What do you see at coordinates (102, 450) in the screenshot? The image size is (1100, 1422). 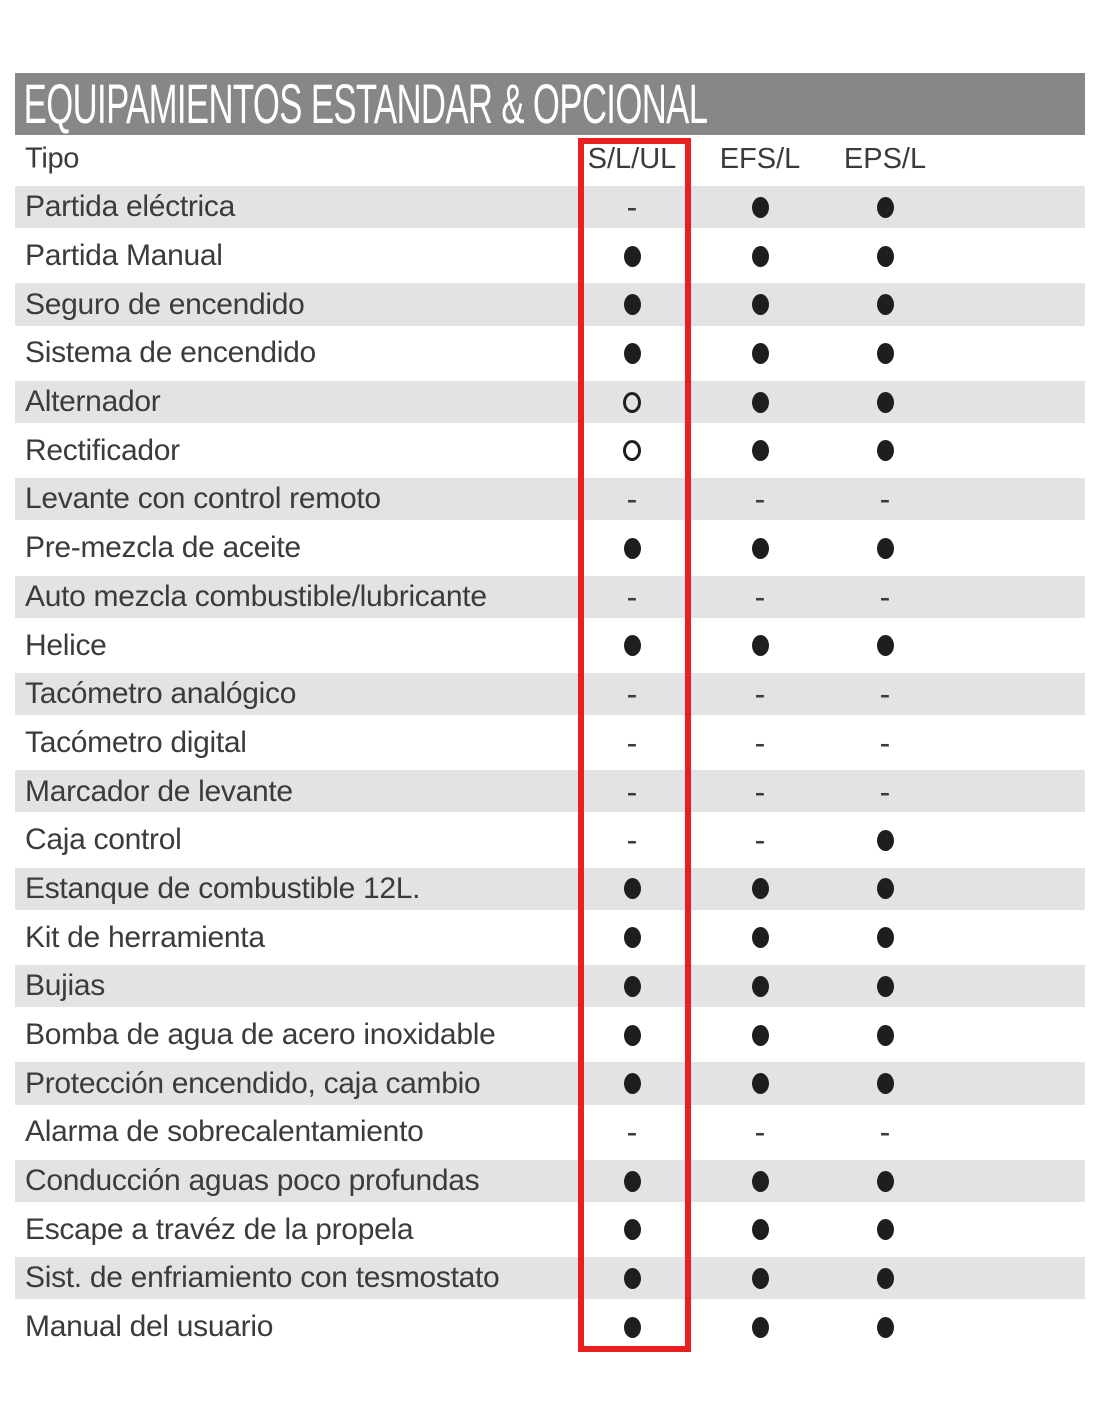 I see `row-label: Rectificador` at bounding box center [102, 450].